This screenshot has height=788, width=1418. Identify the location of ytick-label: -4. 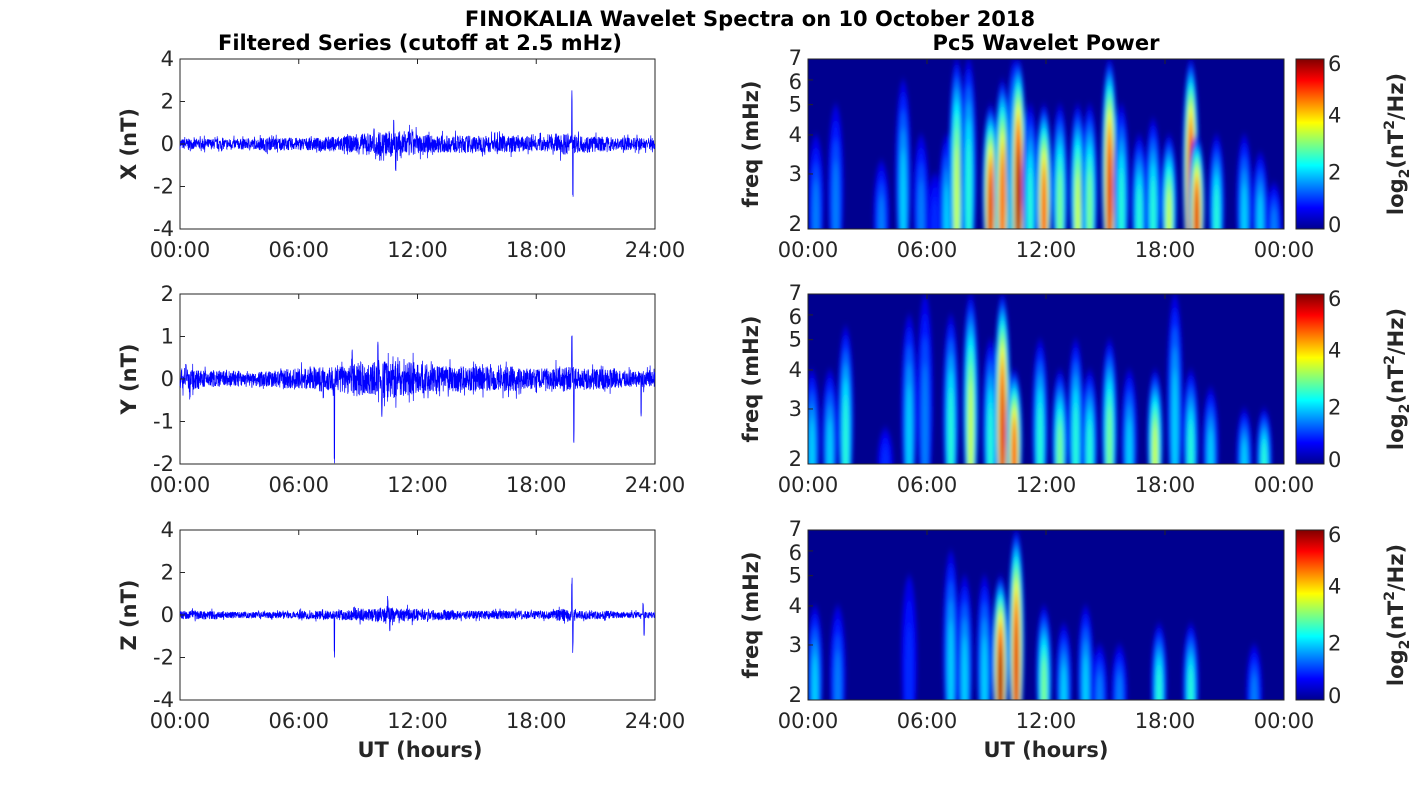
(163, 700).